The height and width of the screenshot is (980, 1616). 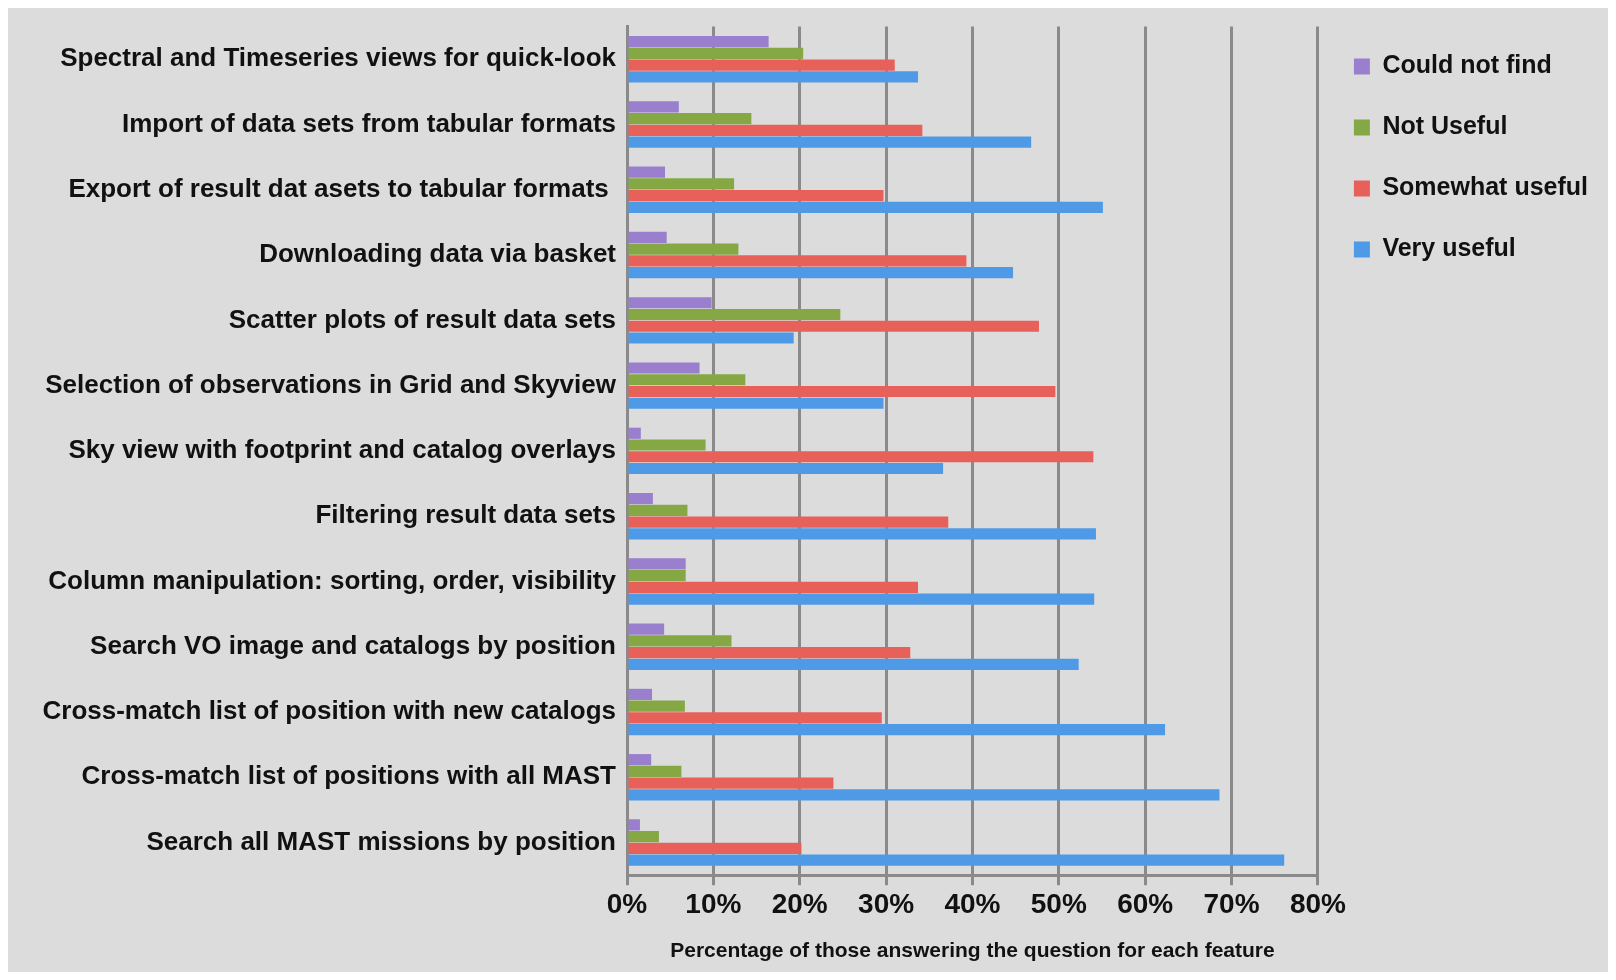 What do you see at coordinates (972, 950) in the screenshot?
I see `x-axis-title: Percentage of those answering the question for each feature` at bounding box center [972, 950].